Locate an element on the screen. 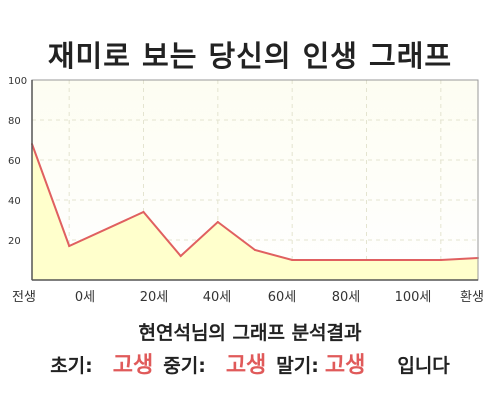  x-tick-labels: 전생 0세 20세 40세 60세 80세 100세 환생 is located at coordinates (248, 297).